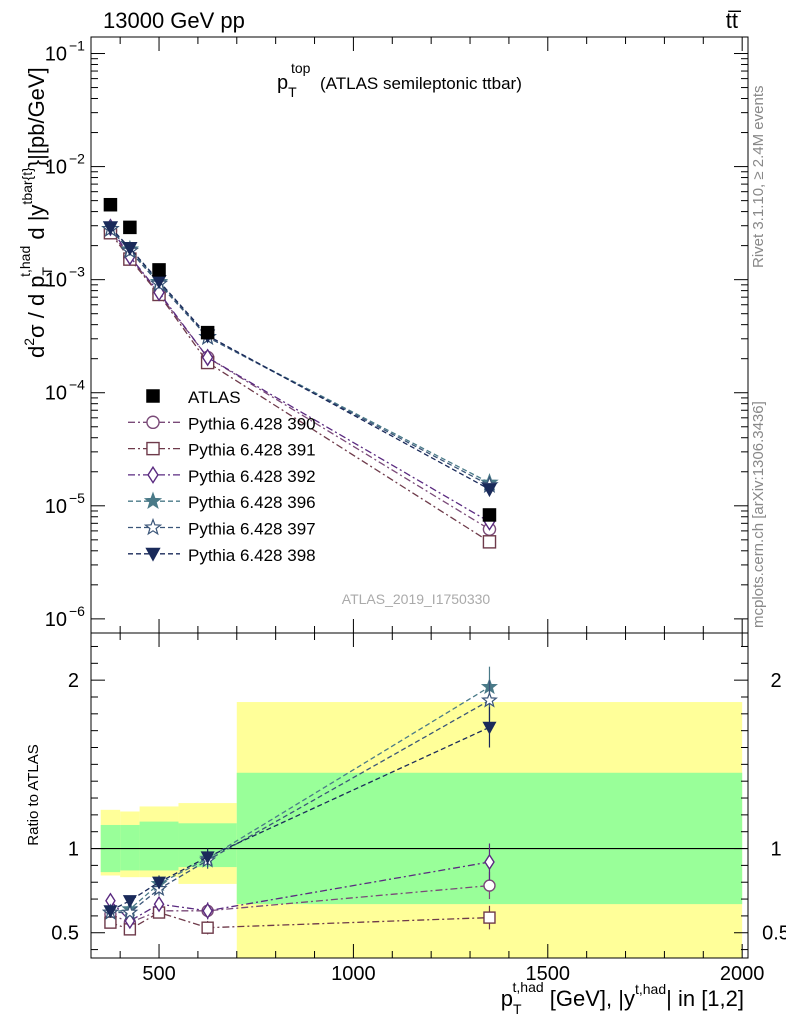 The height and width of the screenshot is (1024, 786). I want to click on main-ytick-exponent: −5, so click(77, 498).